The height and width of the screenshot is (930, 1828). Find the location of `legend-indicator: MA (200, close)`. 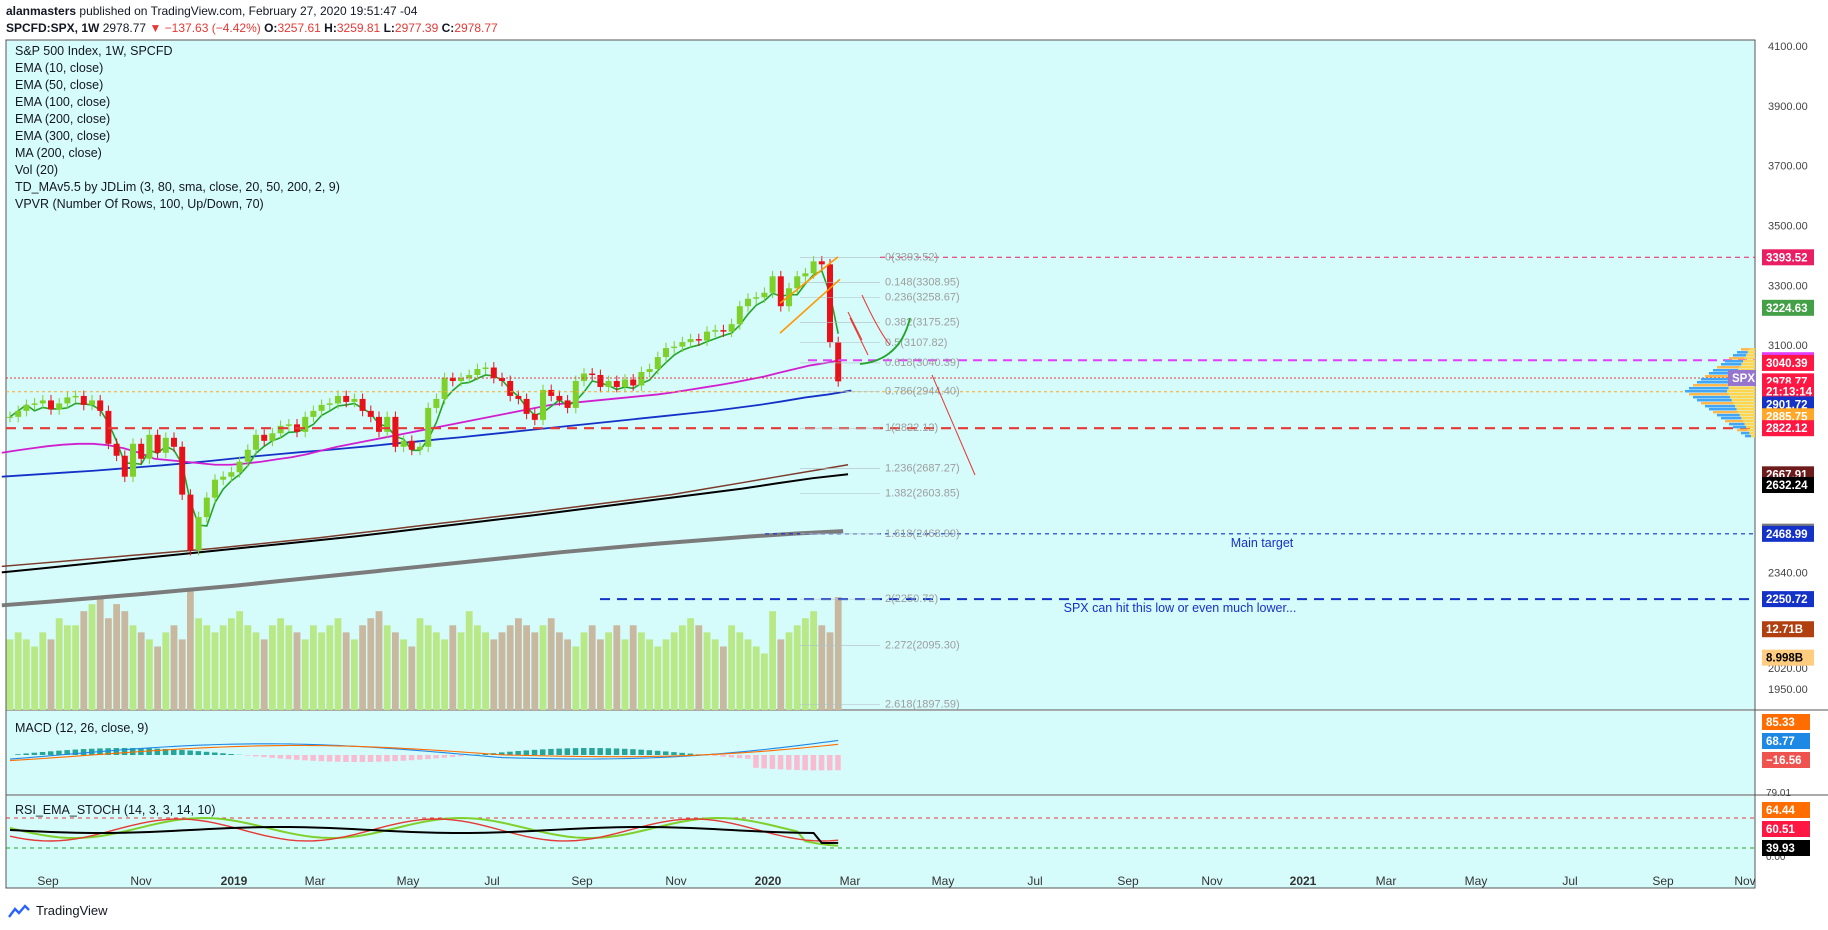

legend-indicator: MA (200, close) is located at coordinates (58, 153).